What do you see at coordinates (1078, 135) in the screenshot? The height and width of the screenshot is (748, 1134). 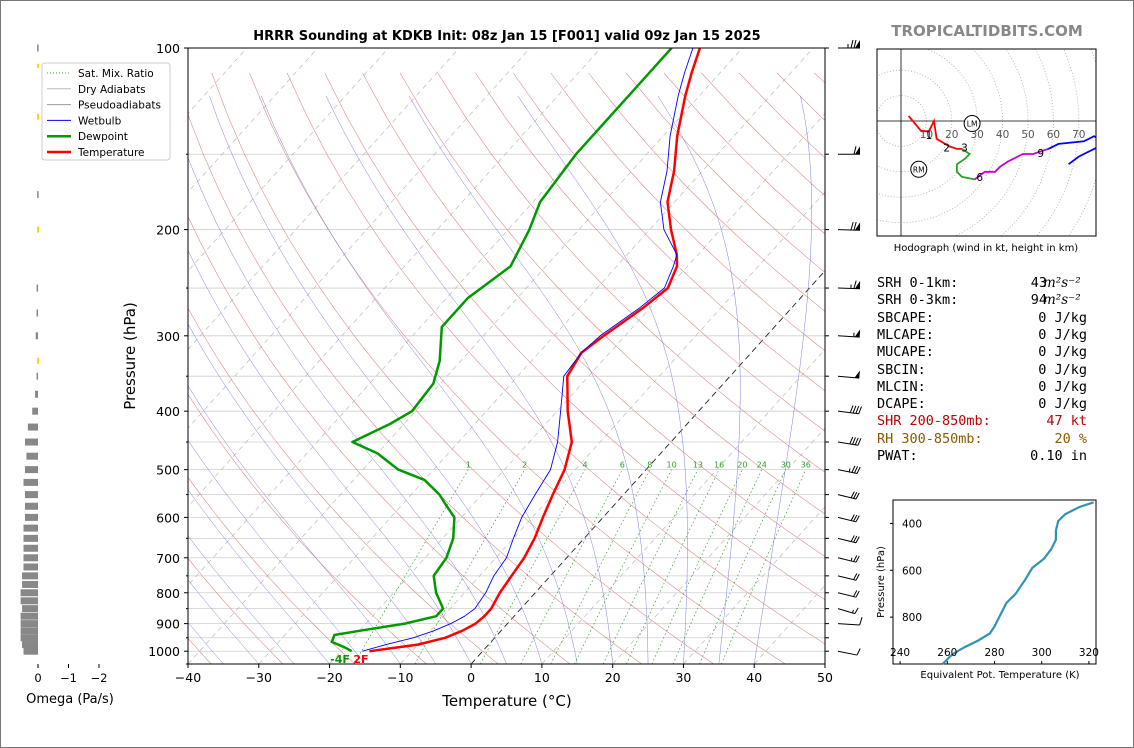 I see `hodograph-ring-label: 70` at bounding box center [1078, 135].